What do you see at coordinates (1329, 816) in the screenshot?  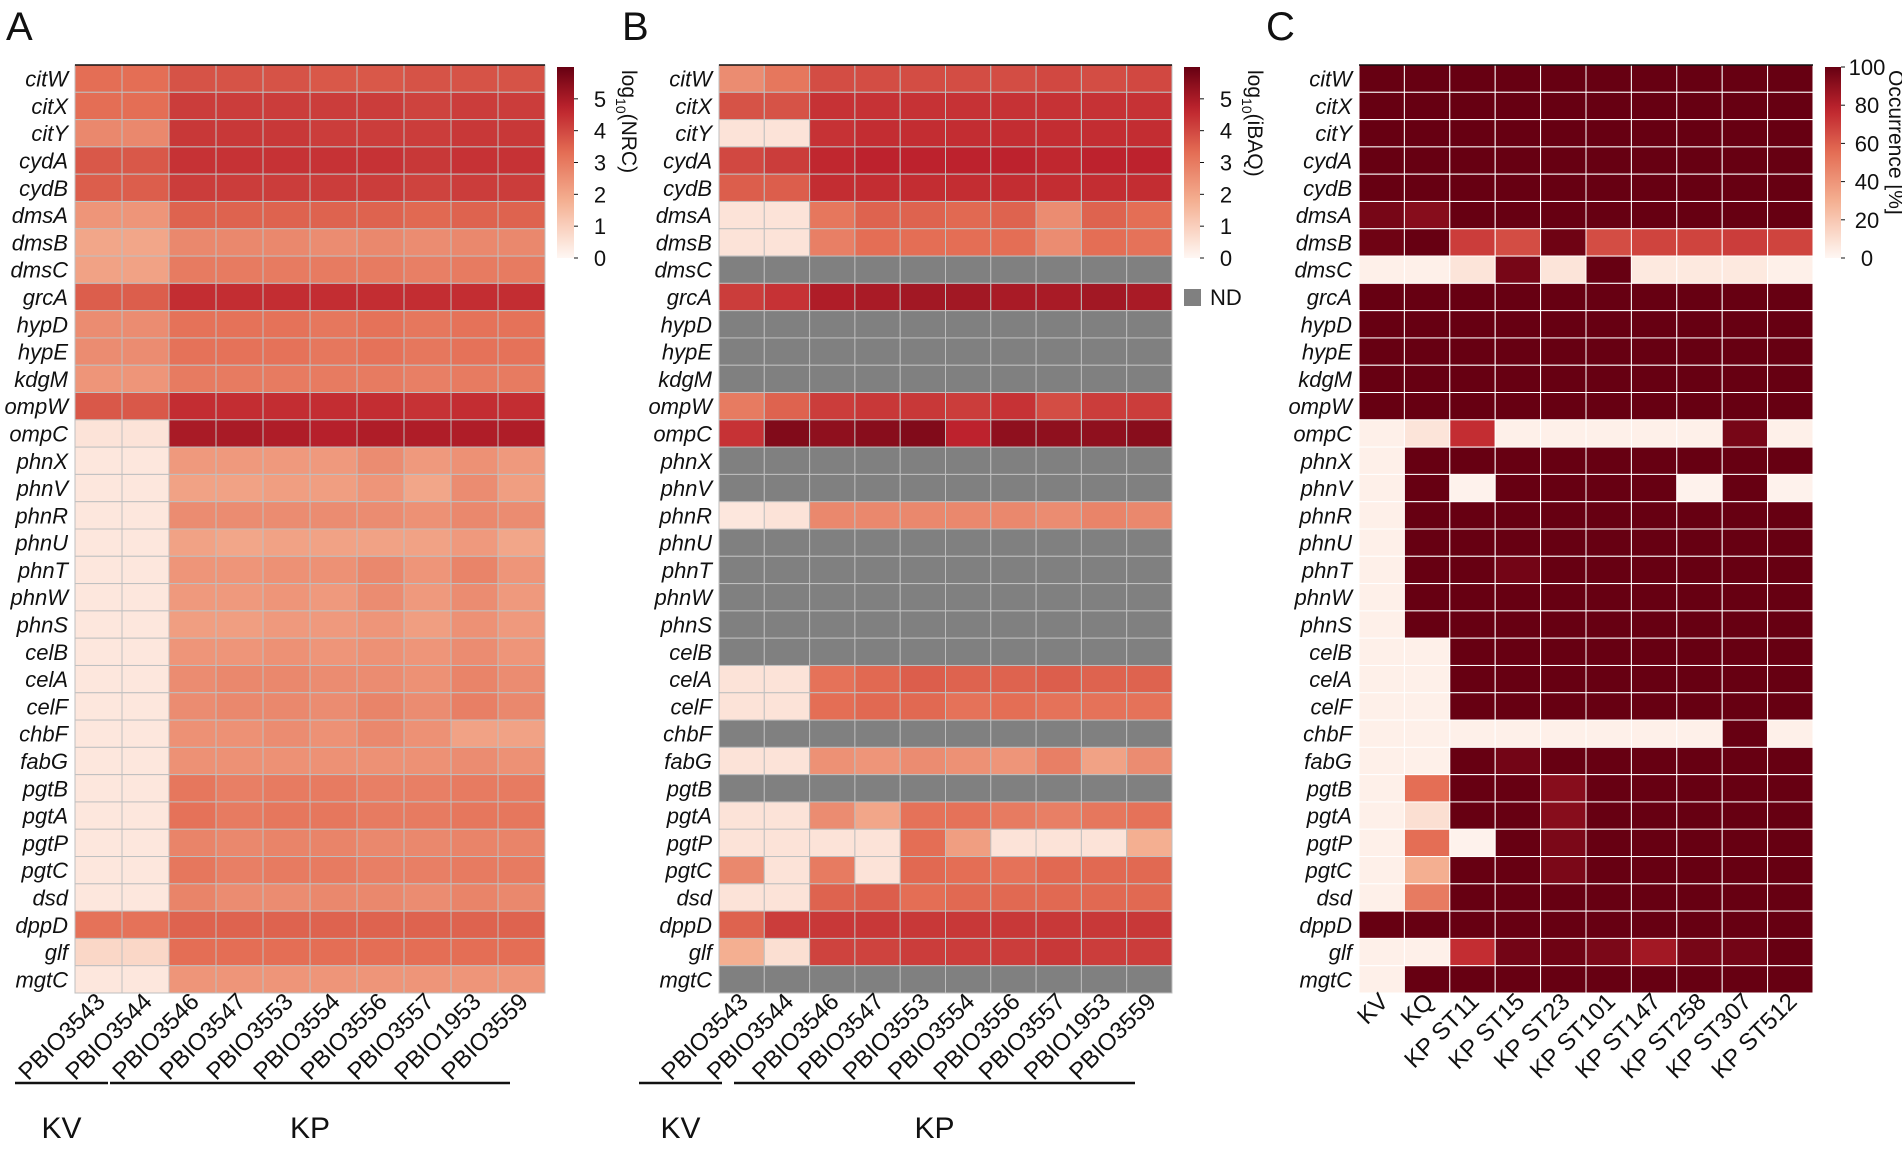 I see `gene-label: pgtA` at bounding box center [1329, 816].